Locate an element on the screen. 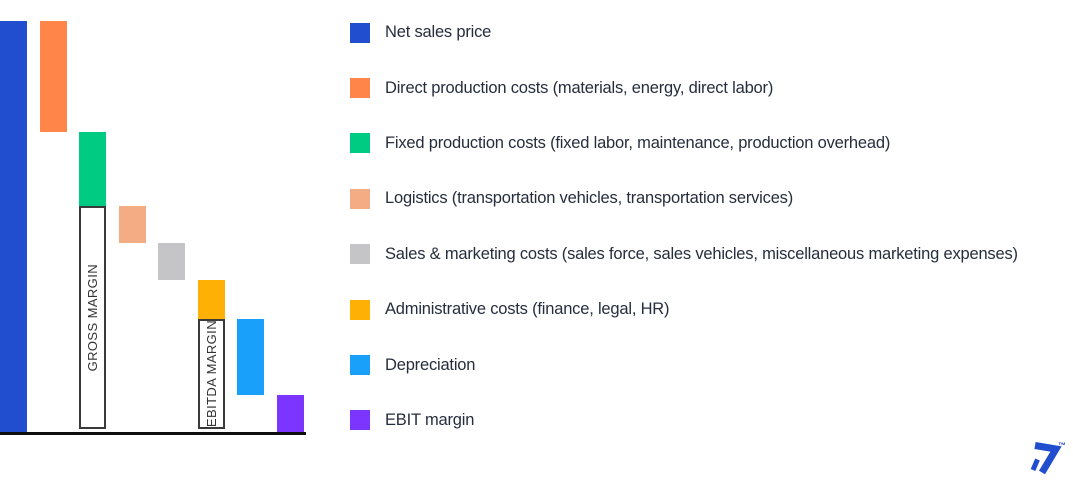 The image size is (1073, 484). gross-margin-label: GROSS MARGIN is located at coordinates (92, 317).